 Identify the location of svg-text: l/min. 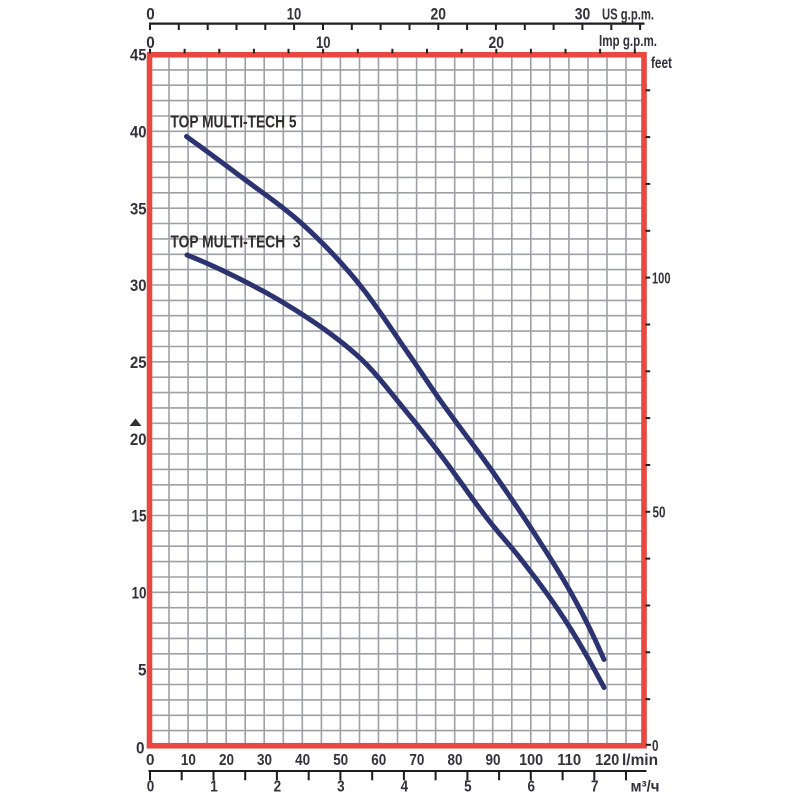
(640, 760).